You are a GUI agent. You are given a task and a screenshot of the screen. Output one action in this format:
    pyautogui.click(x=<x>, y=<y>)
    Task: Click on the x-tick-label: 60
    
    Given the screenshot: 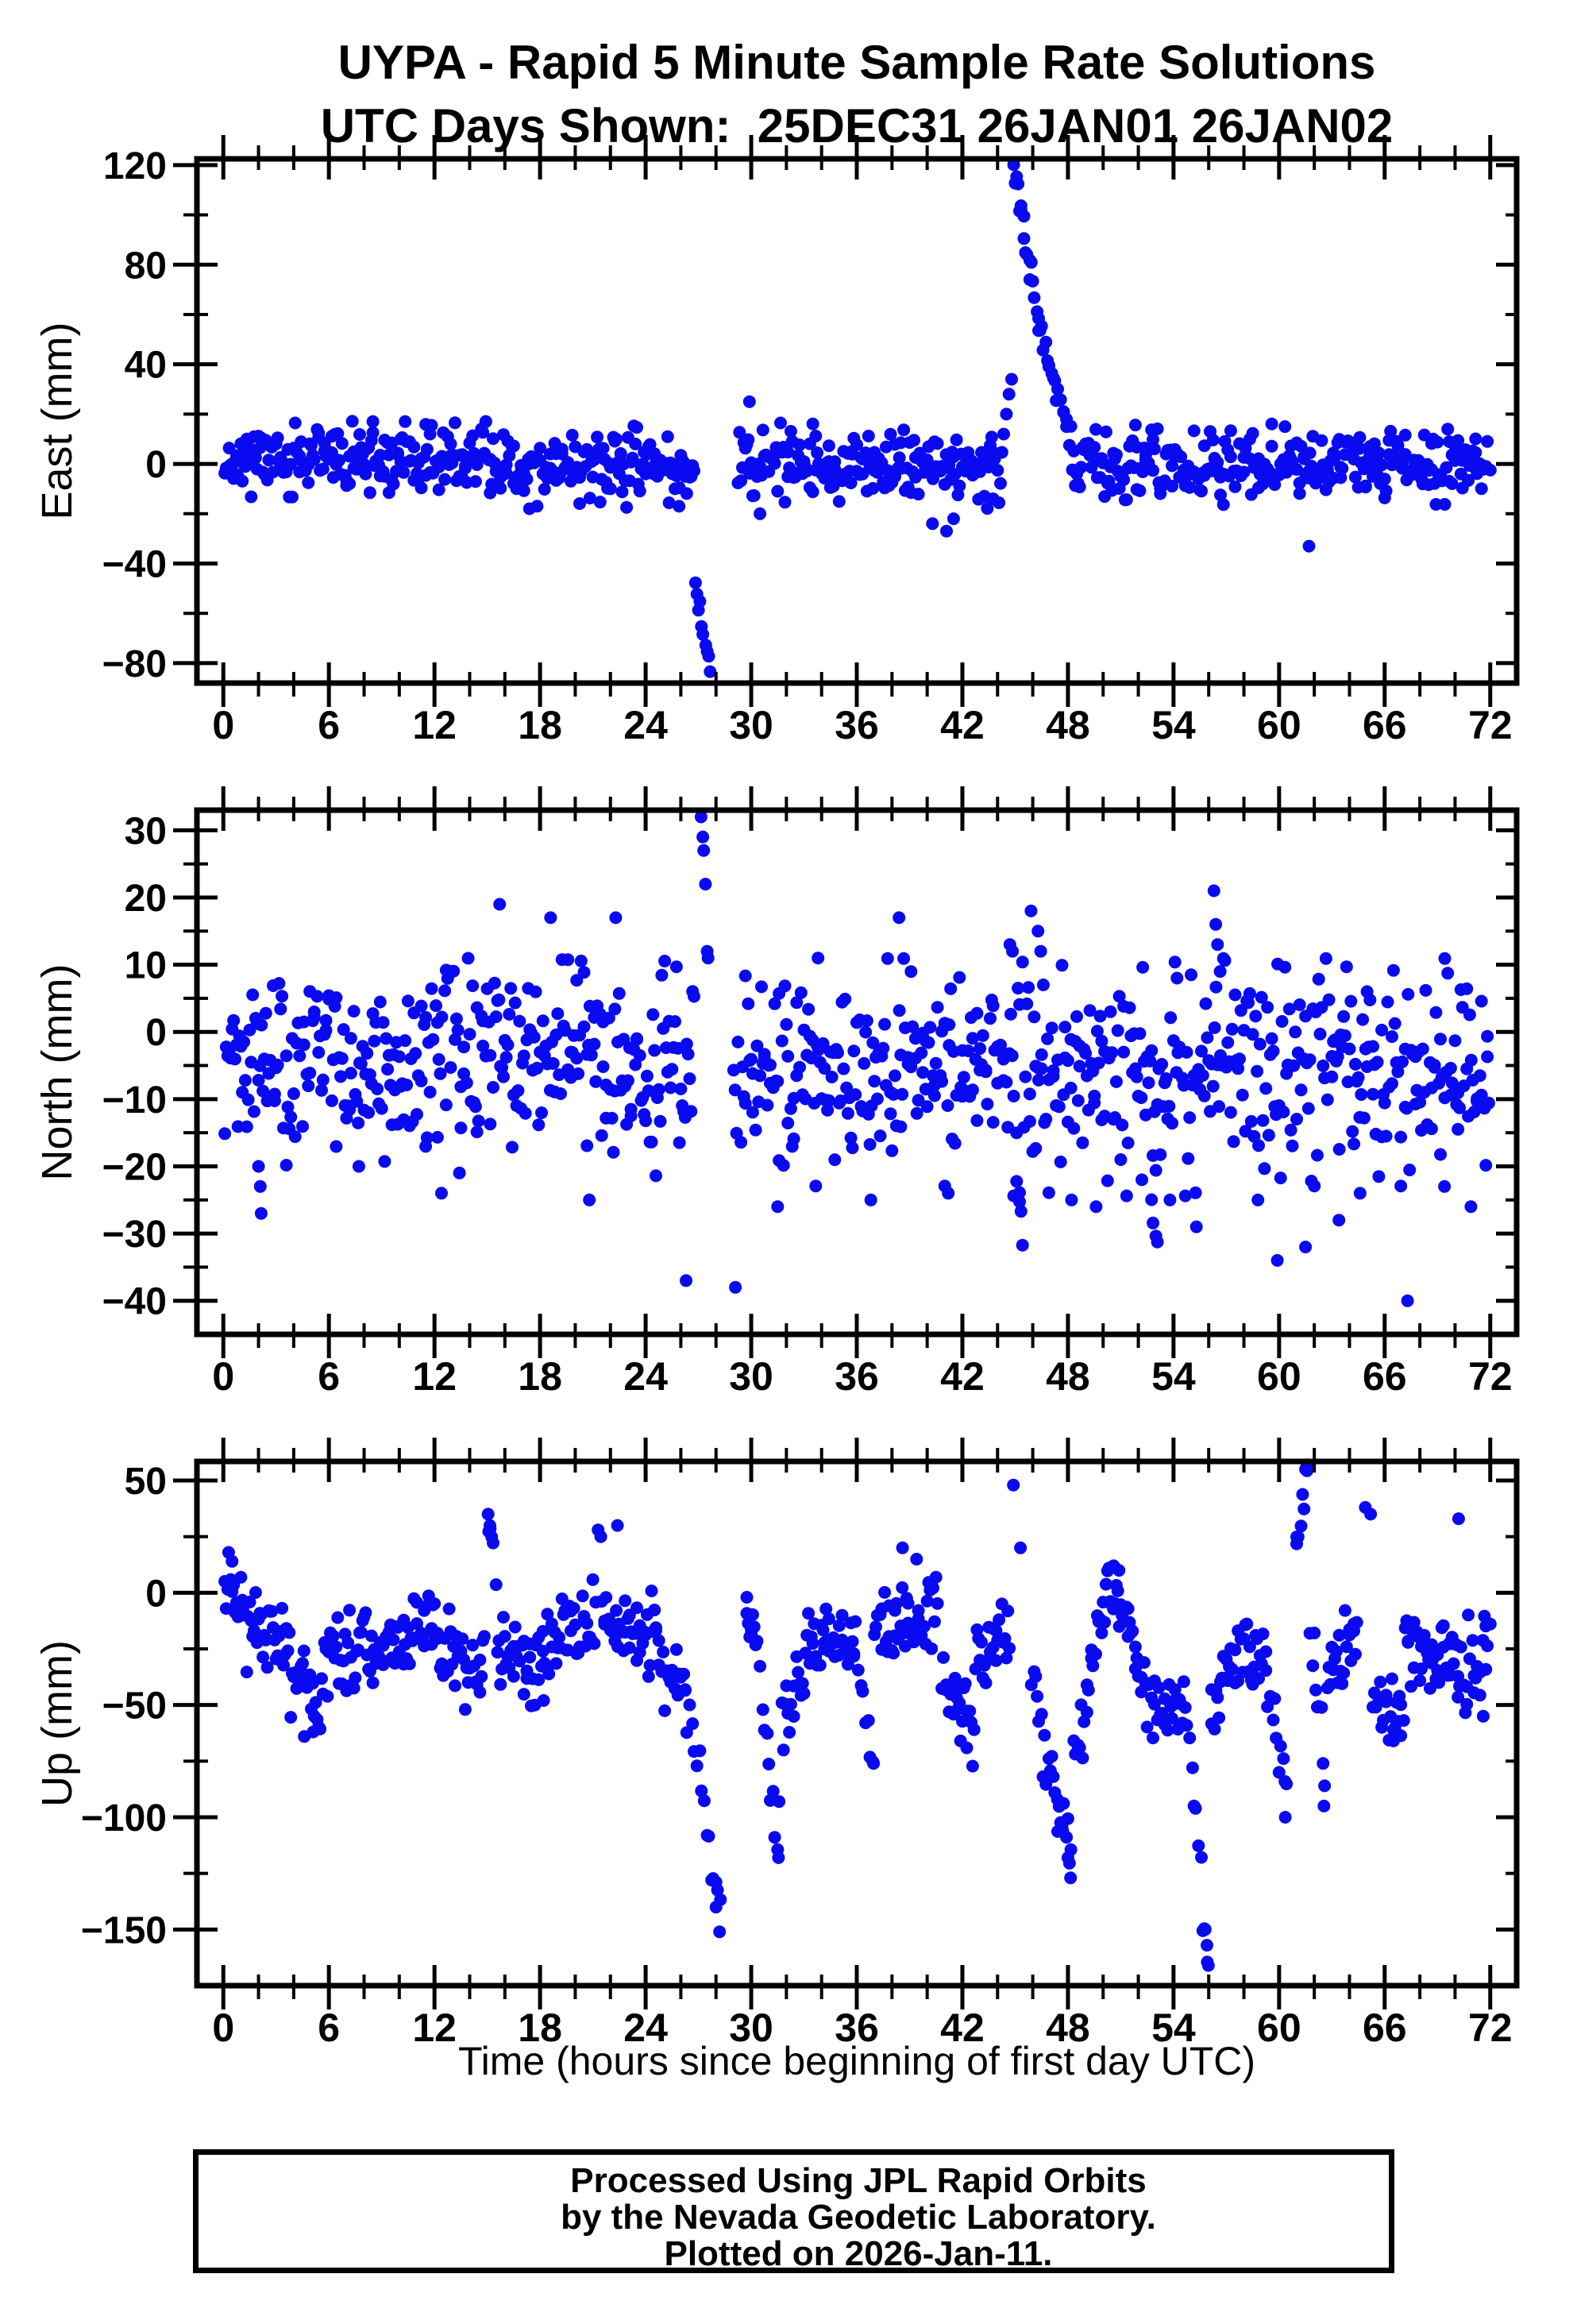 What is the action you would take?
    pyautogui.click(x=1279, y=2028)
    